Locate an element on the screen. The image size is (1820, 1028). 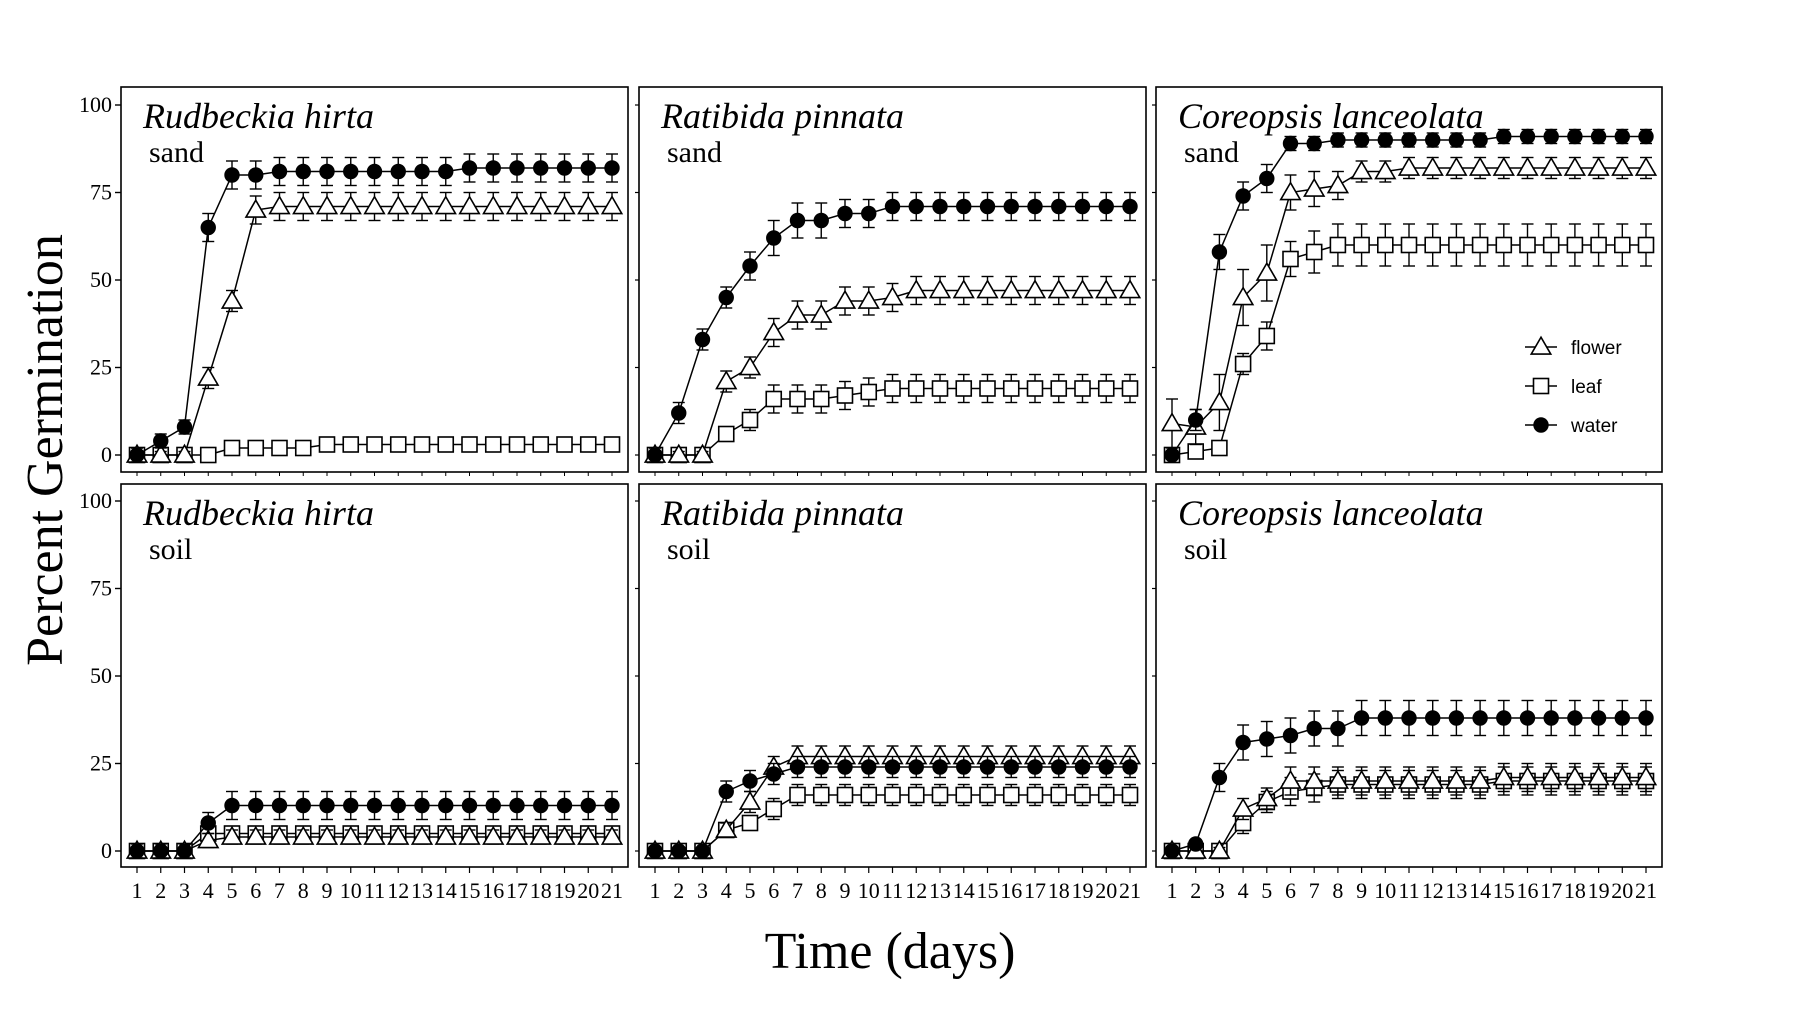
x-tick-label: 5 is located at coordinates (750, 890).